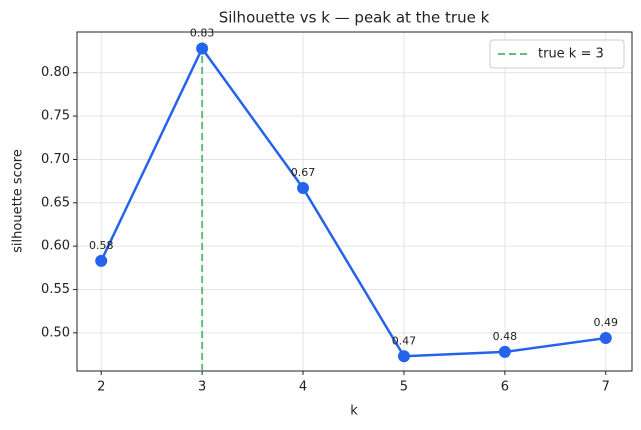 The height and width of the screenshot is (430, 641). I want to click on legend-box, so click(557, 54).